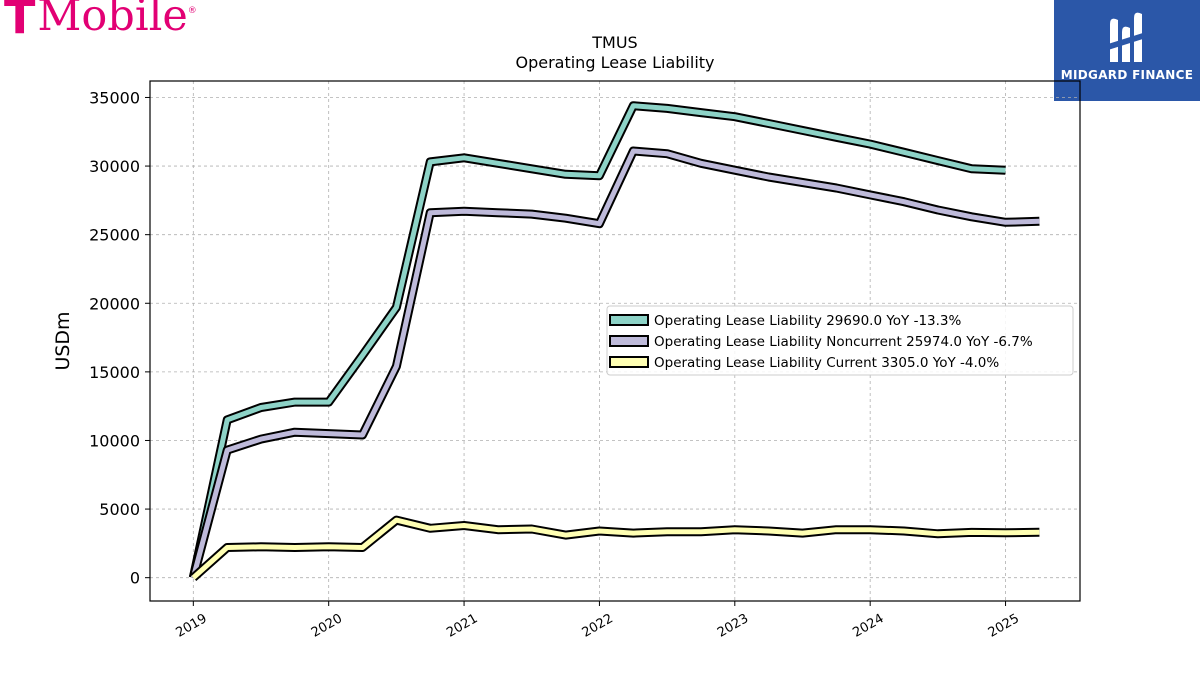 The width and height of the screenshot is (1200, 675). Describe the element at coordinates (614, 62) in the screenshot. I see `chart-subtitle: Operating Lease Liability` at that location.